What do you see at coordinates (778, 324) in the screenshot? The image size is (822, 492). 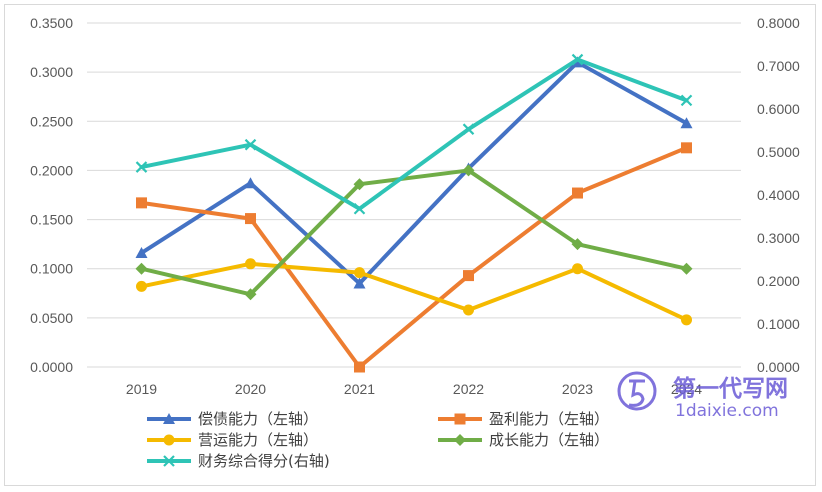 I see `right-axis-tick-label: 0.1000` at bounding box center [778, 324].